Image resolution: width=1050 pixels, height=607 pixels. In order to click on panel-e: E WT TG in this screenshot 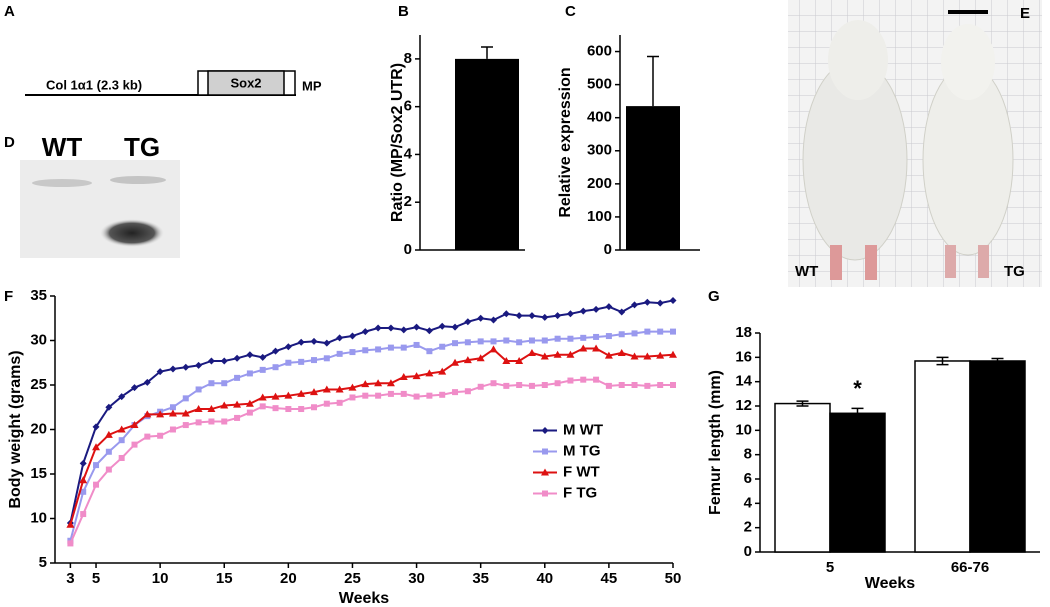, I will do `click(915, 143)`.